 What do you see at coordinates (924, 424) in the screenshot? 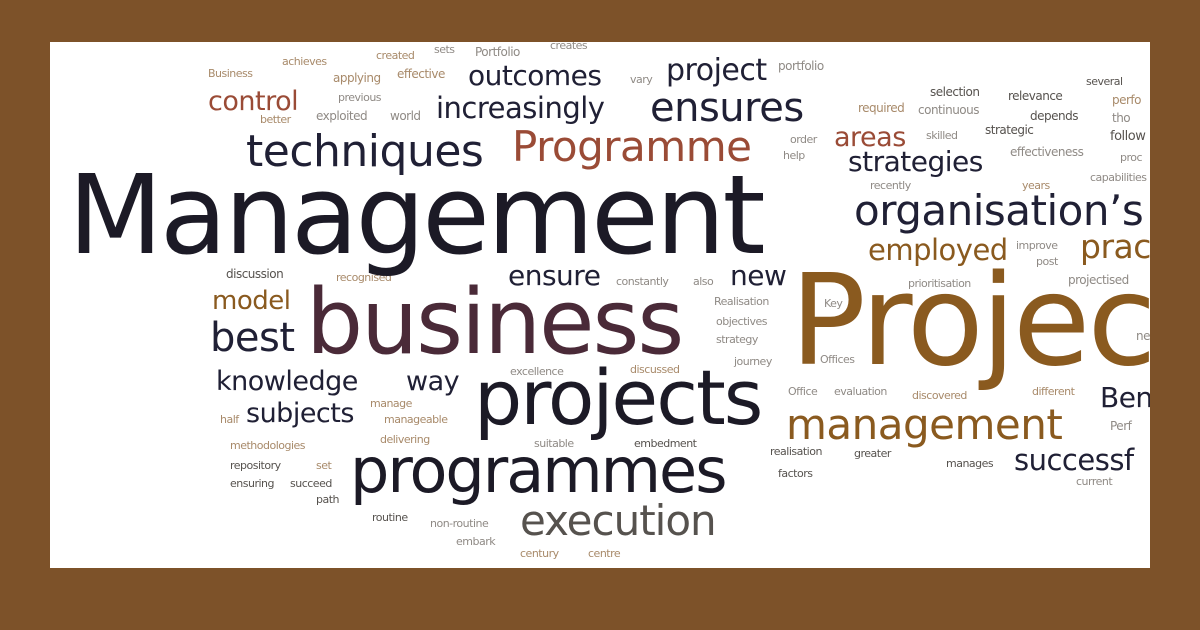
I see `word-management-small: management` at bounding box center [924, 424].